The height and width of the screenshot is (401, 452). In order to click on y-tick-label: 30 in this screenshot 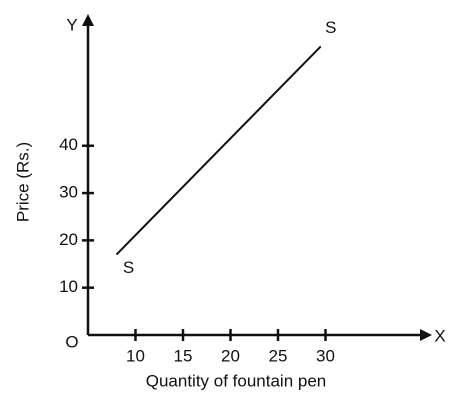, I will do `click(68, 192)`.